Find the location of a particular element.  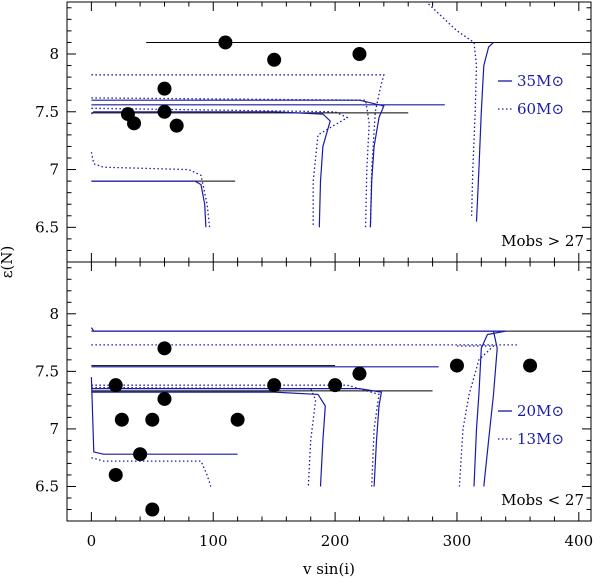

legend-label-solid-top: 35M⊙ is located at coordinates (540, 81).